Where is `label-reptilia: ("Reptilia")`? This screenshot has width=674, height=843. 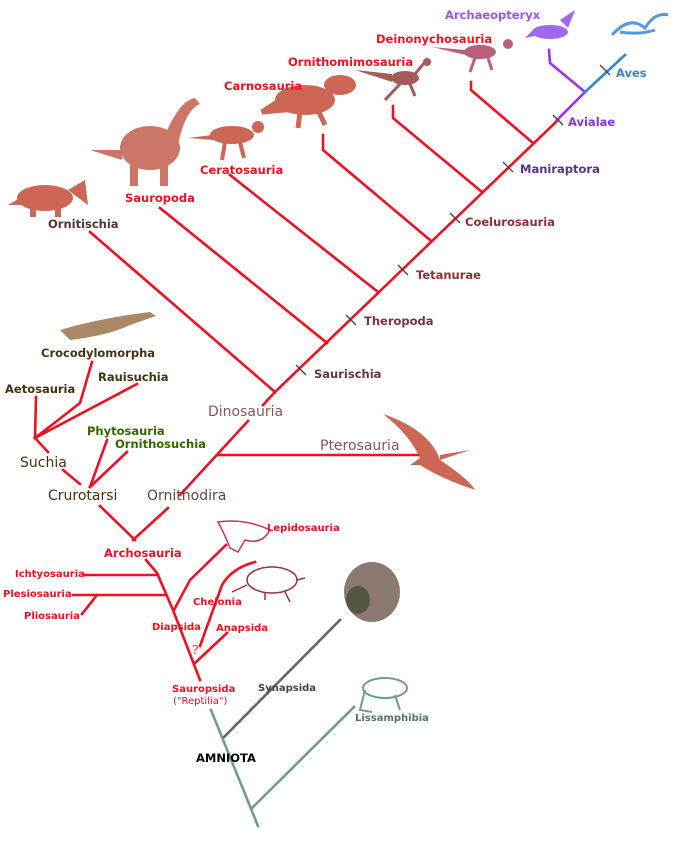
label-reptilia: ("Reptilia") is located at coordinates (200, 701).